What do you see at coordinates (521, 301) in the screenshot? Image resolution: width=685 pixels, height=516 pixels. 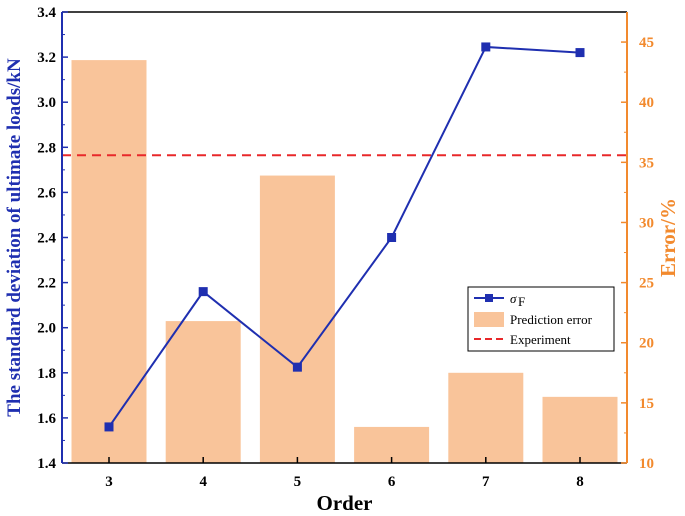 I see `legend-sigma-subscript: F` at bounding box center [521, 301].